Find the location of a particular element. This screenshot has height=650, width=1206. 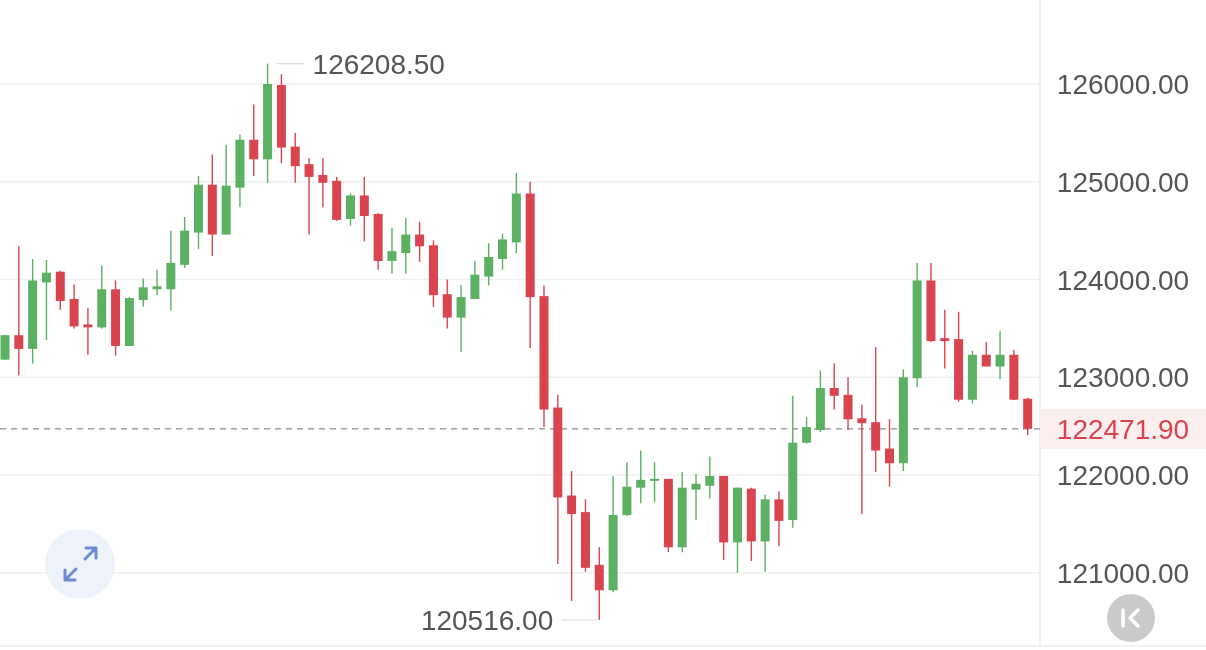

y-tick-label: 124000.00 is located at coordinates (1123, 280).